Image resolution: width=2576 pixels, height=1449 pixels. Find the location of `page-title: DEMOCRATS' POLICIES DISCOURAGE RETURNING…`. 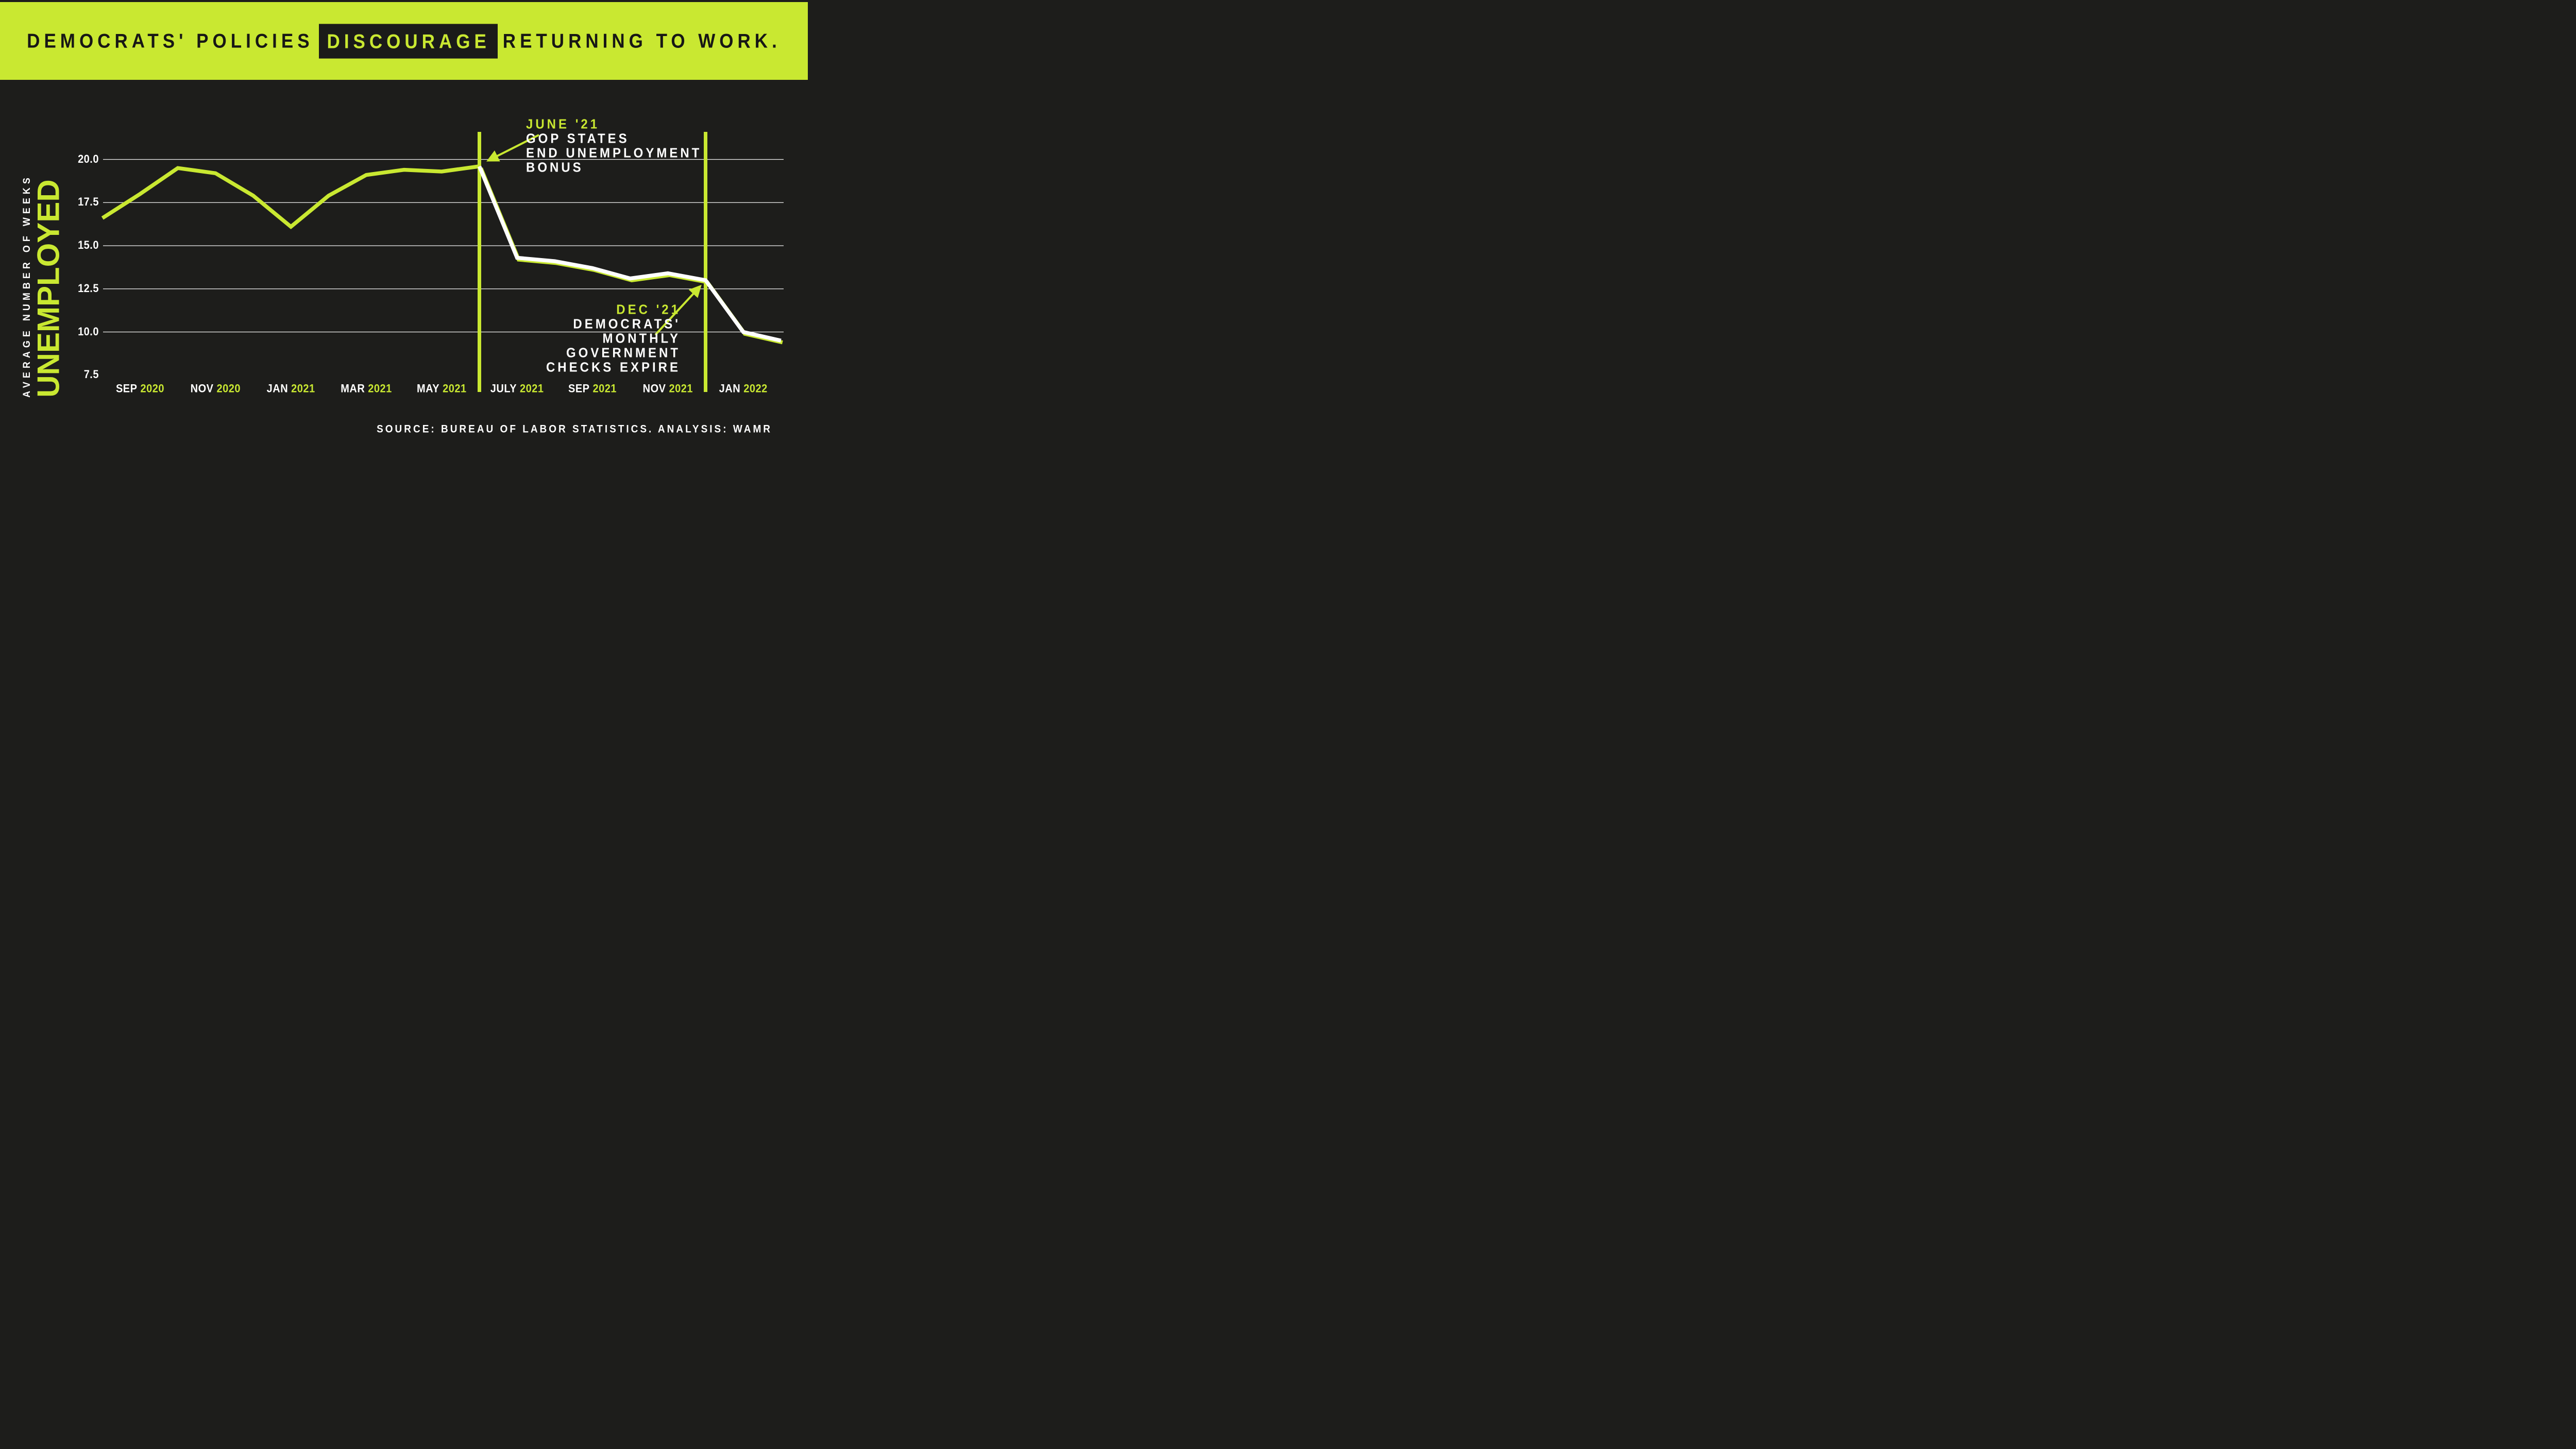

page-title: DEMOCRATS' POLICIES DISCOURAGE RETURNING… is located at coordinates (404, 41).